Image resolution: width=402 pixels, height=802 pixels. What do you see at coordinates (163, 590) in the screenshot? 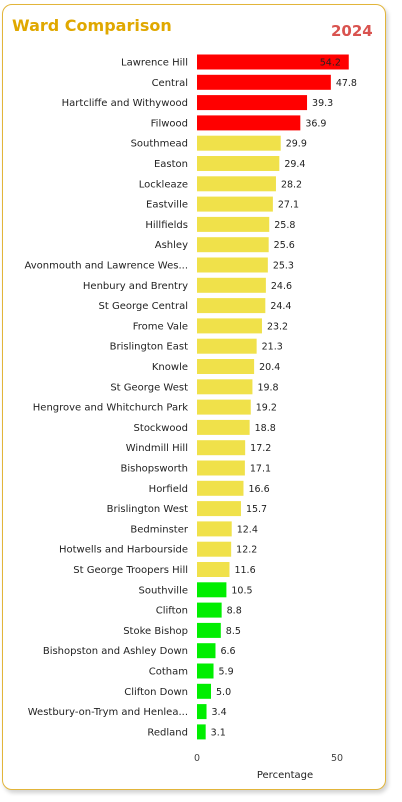
I see `category-label: Southville` at bounding box center [163, 590].